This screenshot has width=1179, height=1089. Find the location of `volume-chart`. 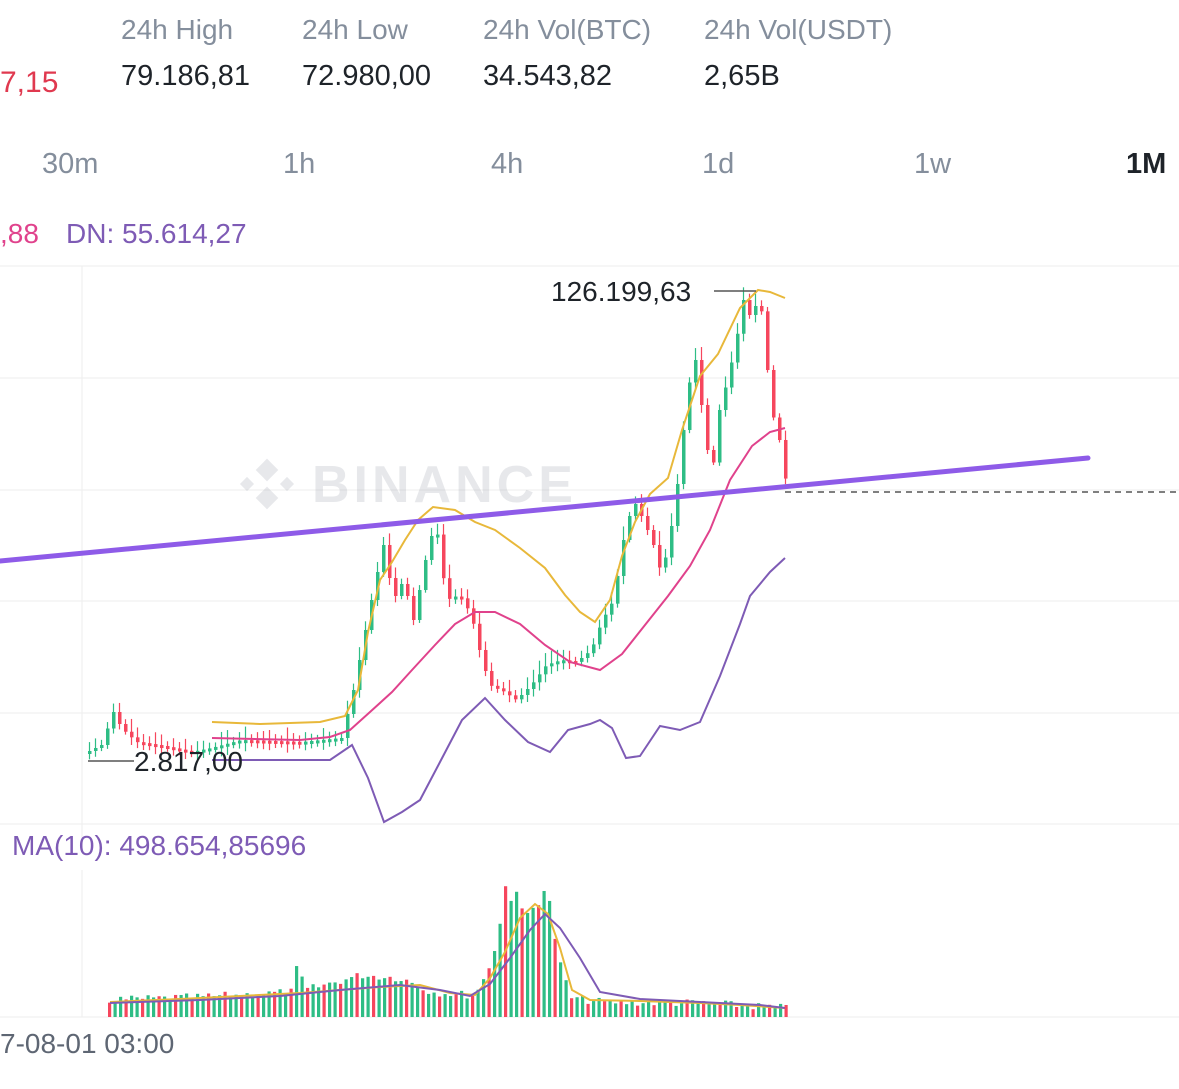

volume-chart is located at coordinates (589, 950).